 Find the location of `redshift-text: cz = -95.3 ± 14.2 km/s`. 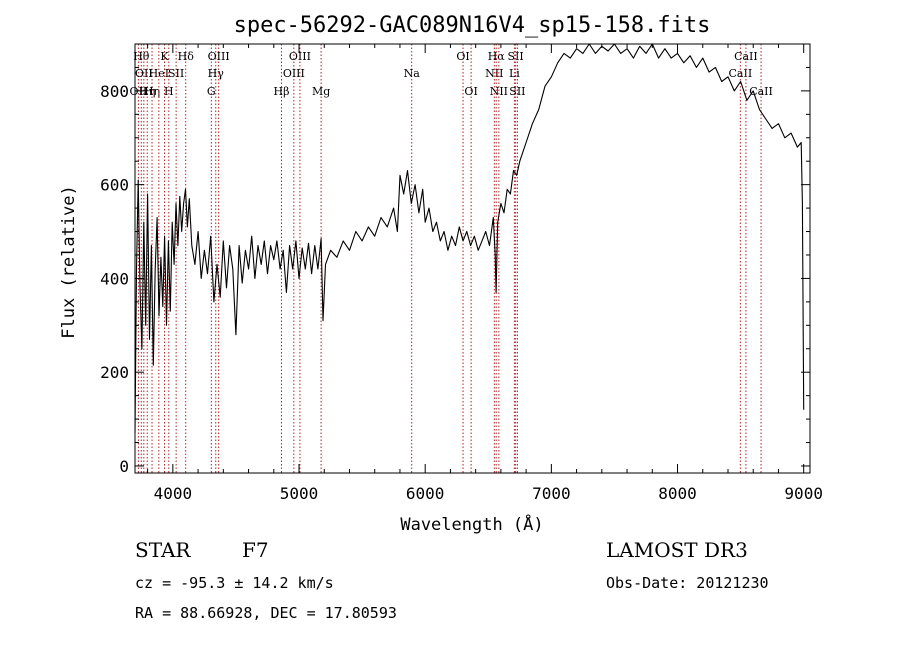

redshift-text: cz = -95.3 ± 14.2 km/s is located at coordinates (234, 583).